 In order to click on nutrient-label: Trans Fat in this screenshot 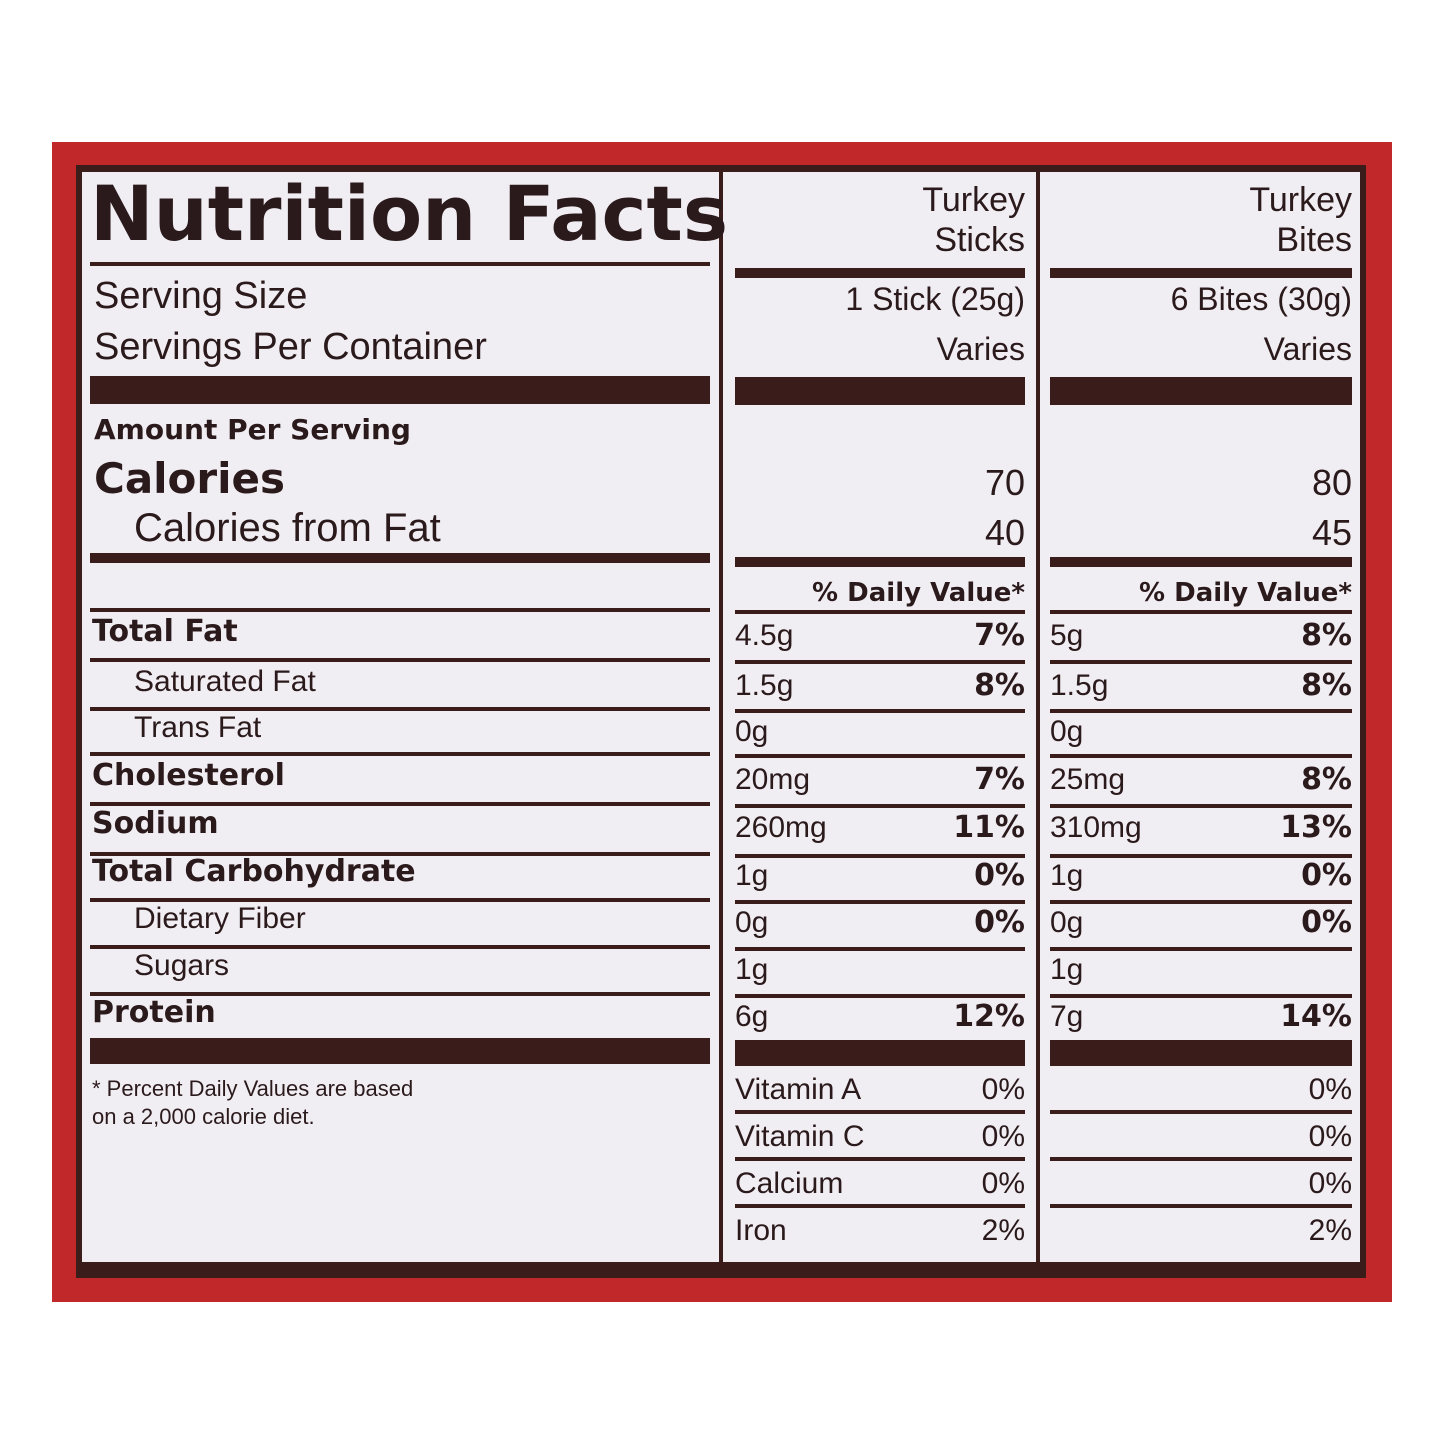, I will do `click(198, 727)`.